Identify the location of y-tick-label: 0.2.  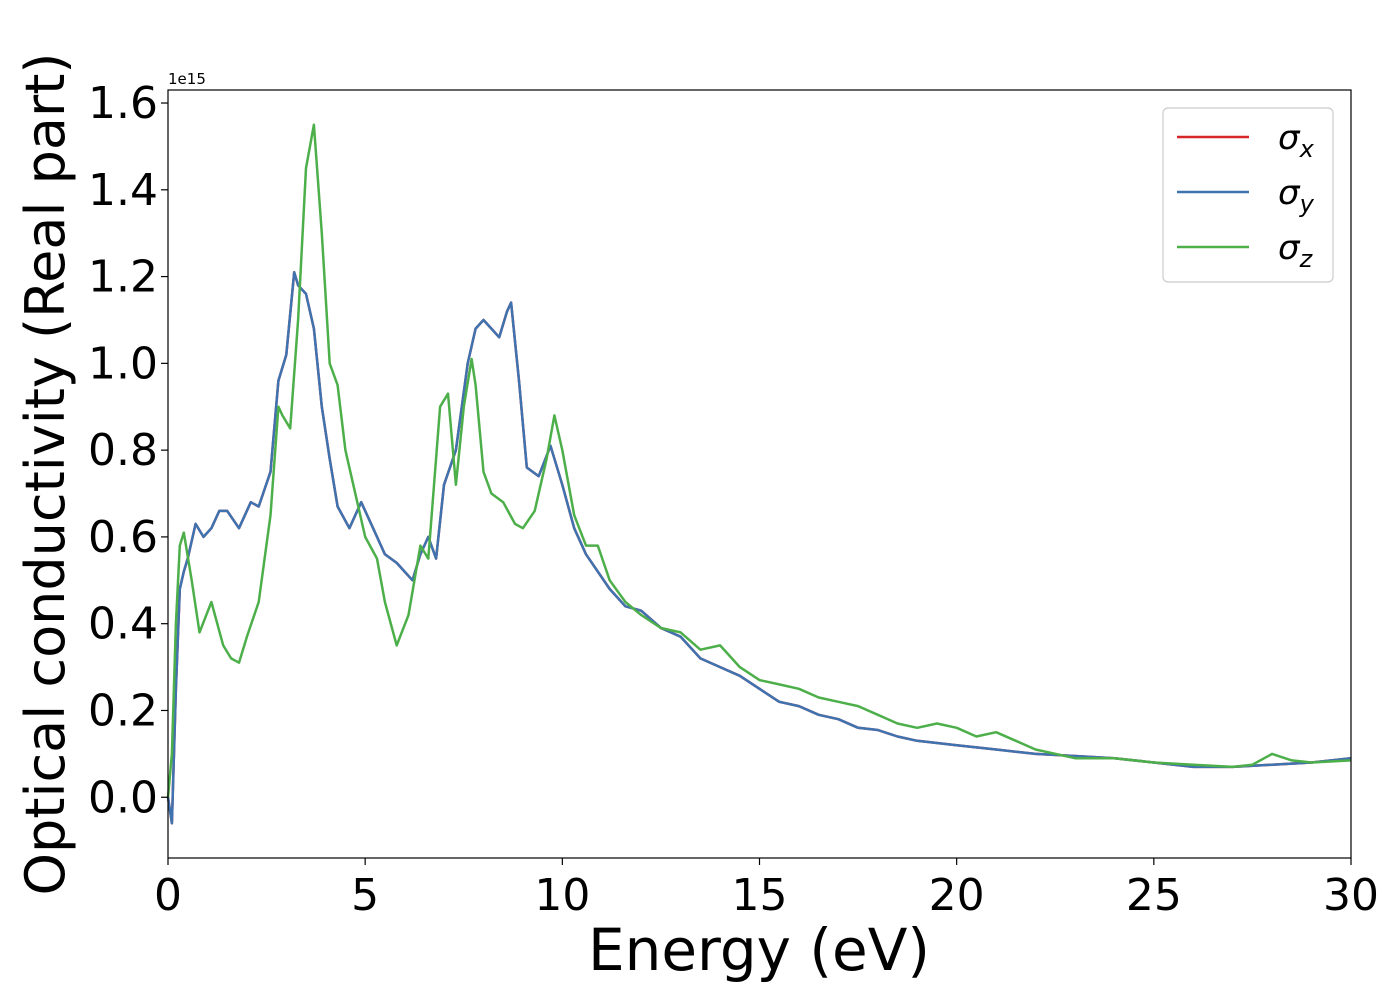
(123, 710).